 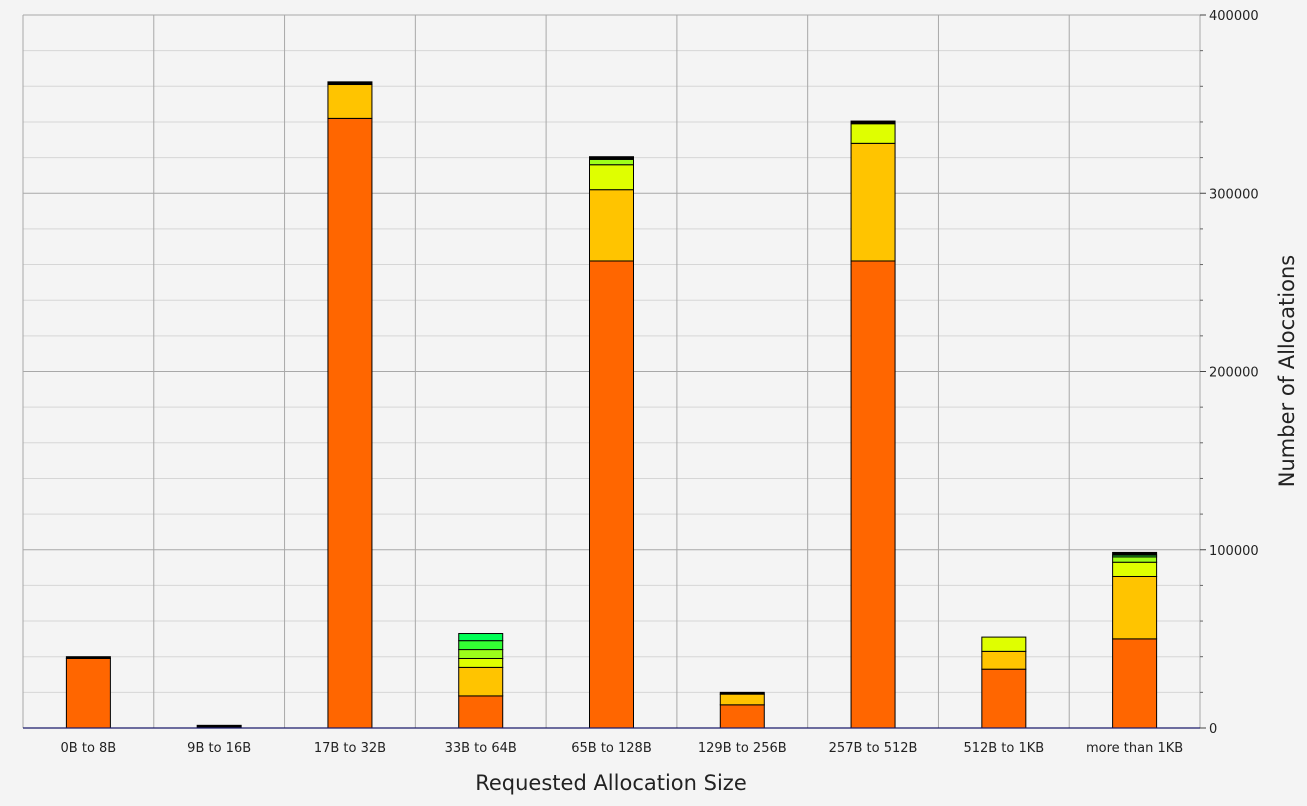 What do you see at coordinates (1234, 16) in the screenshot?
I see `y-tick-label: 400000` at bounding box center [1234, 16].